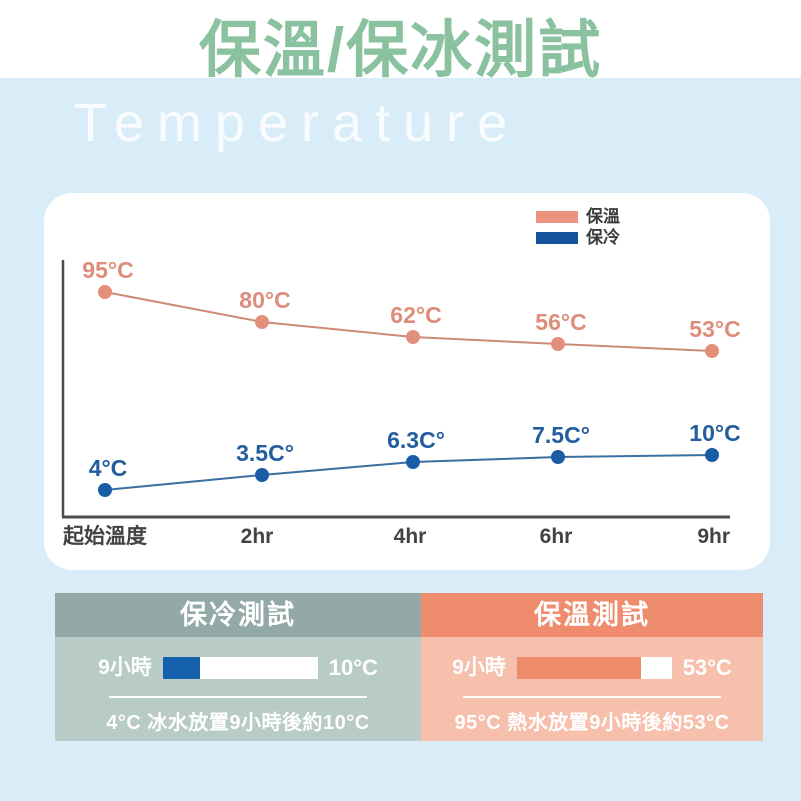 The height and width of the screenshot is (801, 801). Describe the element at coordinates (592, 615) in the screenshot. I see `heat-test-title: 保溫測試` at that location.